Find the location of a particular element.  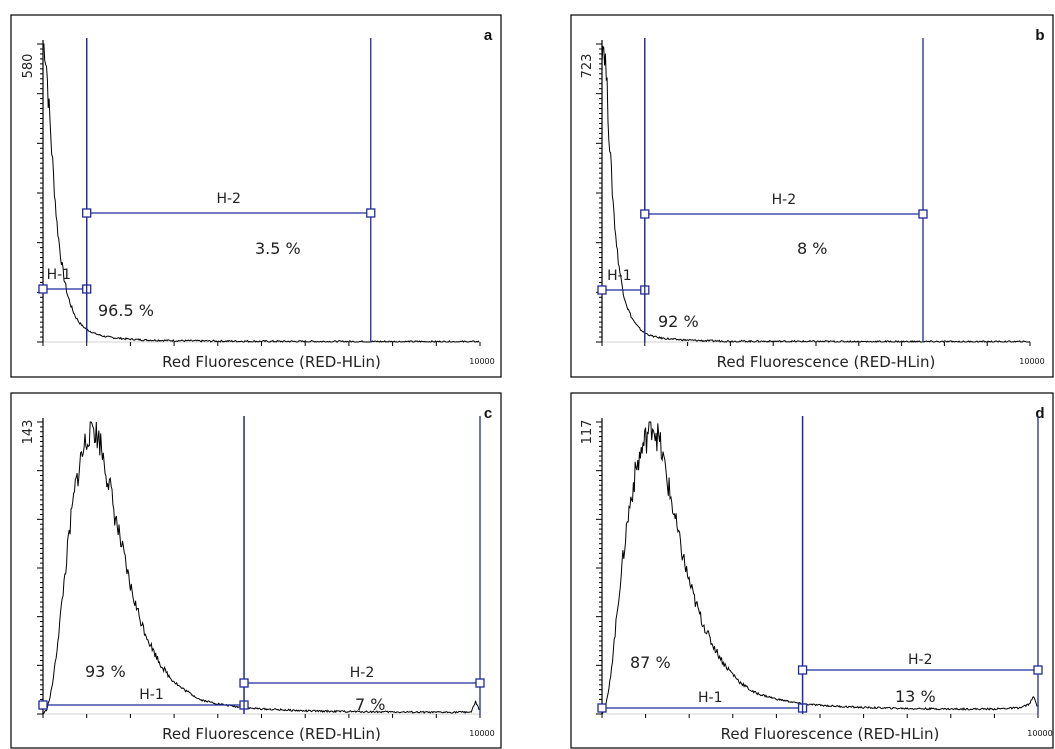

panel-letter-c: c is located at coordinates (488, 413).